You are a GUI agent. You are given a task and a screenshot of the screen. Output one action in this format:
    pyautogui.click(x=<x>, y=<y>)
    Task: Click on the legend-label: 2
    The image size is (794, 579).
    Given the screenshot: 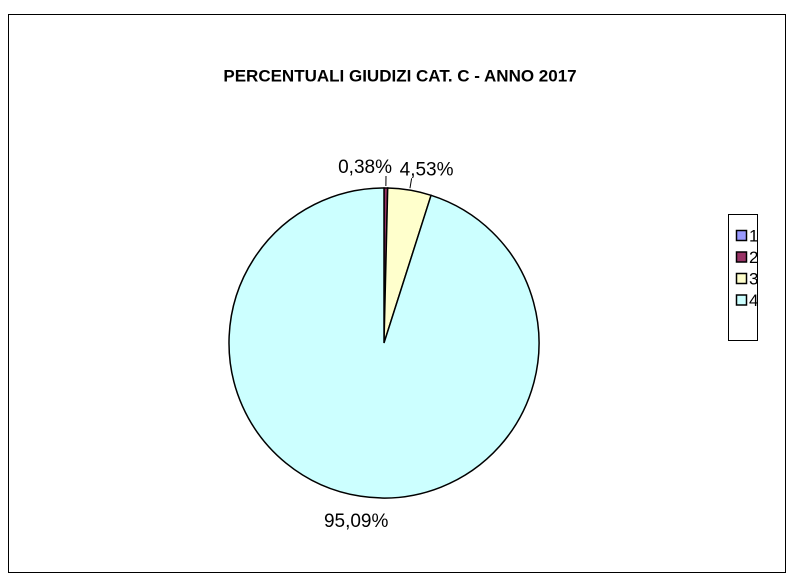 What is the action you would take?
    pyautogui.click(x=753, y=257)
    